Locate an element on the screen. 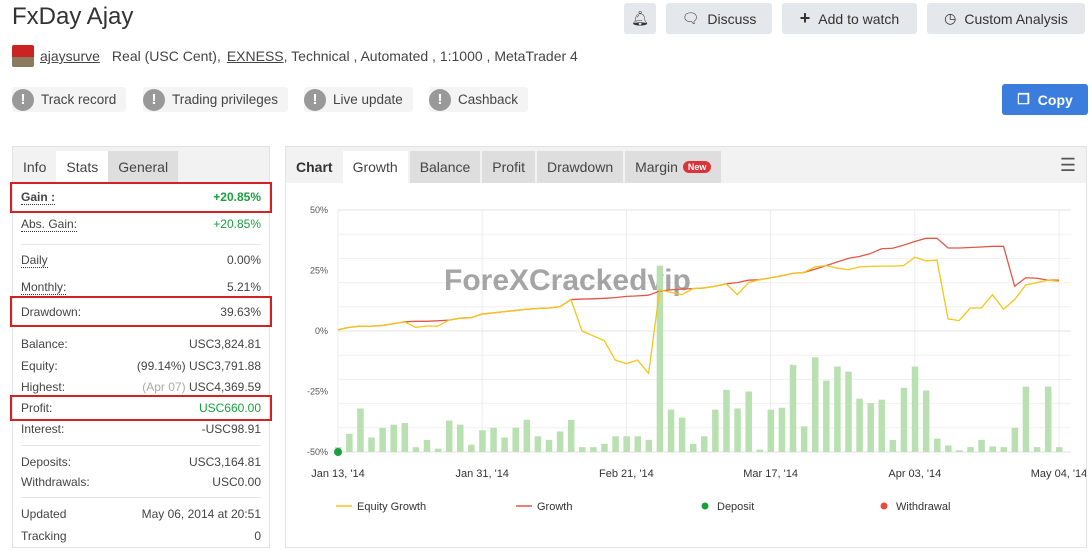 This screenshot has height=554, width=1092. copy-icon: ❐ is located at coordinates (1023, 99).